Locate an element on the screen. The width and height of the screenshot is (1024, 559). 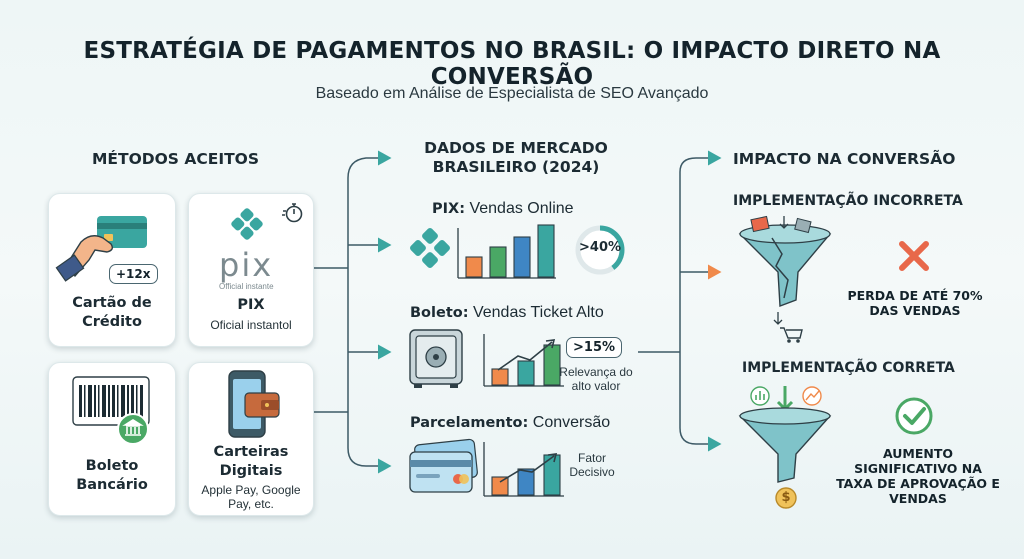
installments-market-title: Parcelamento: Conversão is located at coordinates (510, 423).